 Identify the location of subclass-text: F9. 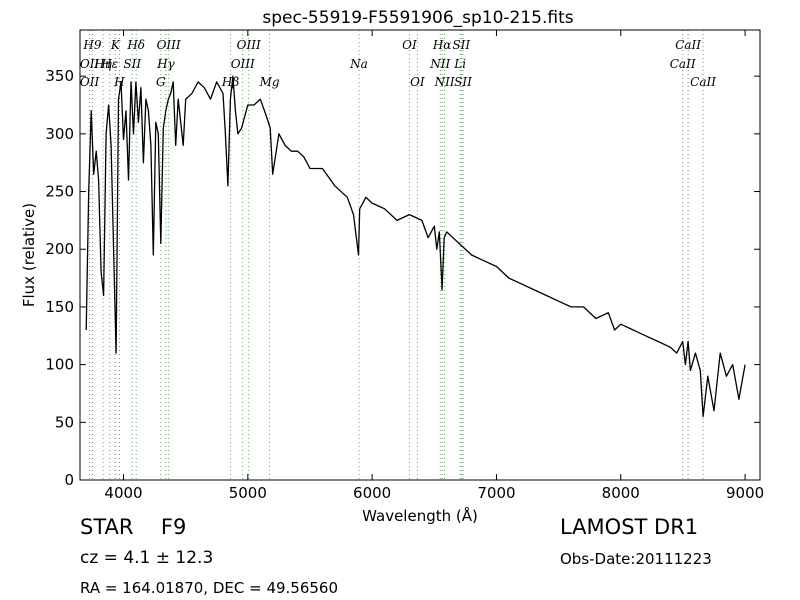
(173, 527).